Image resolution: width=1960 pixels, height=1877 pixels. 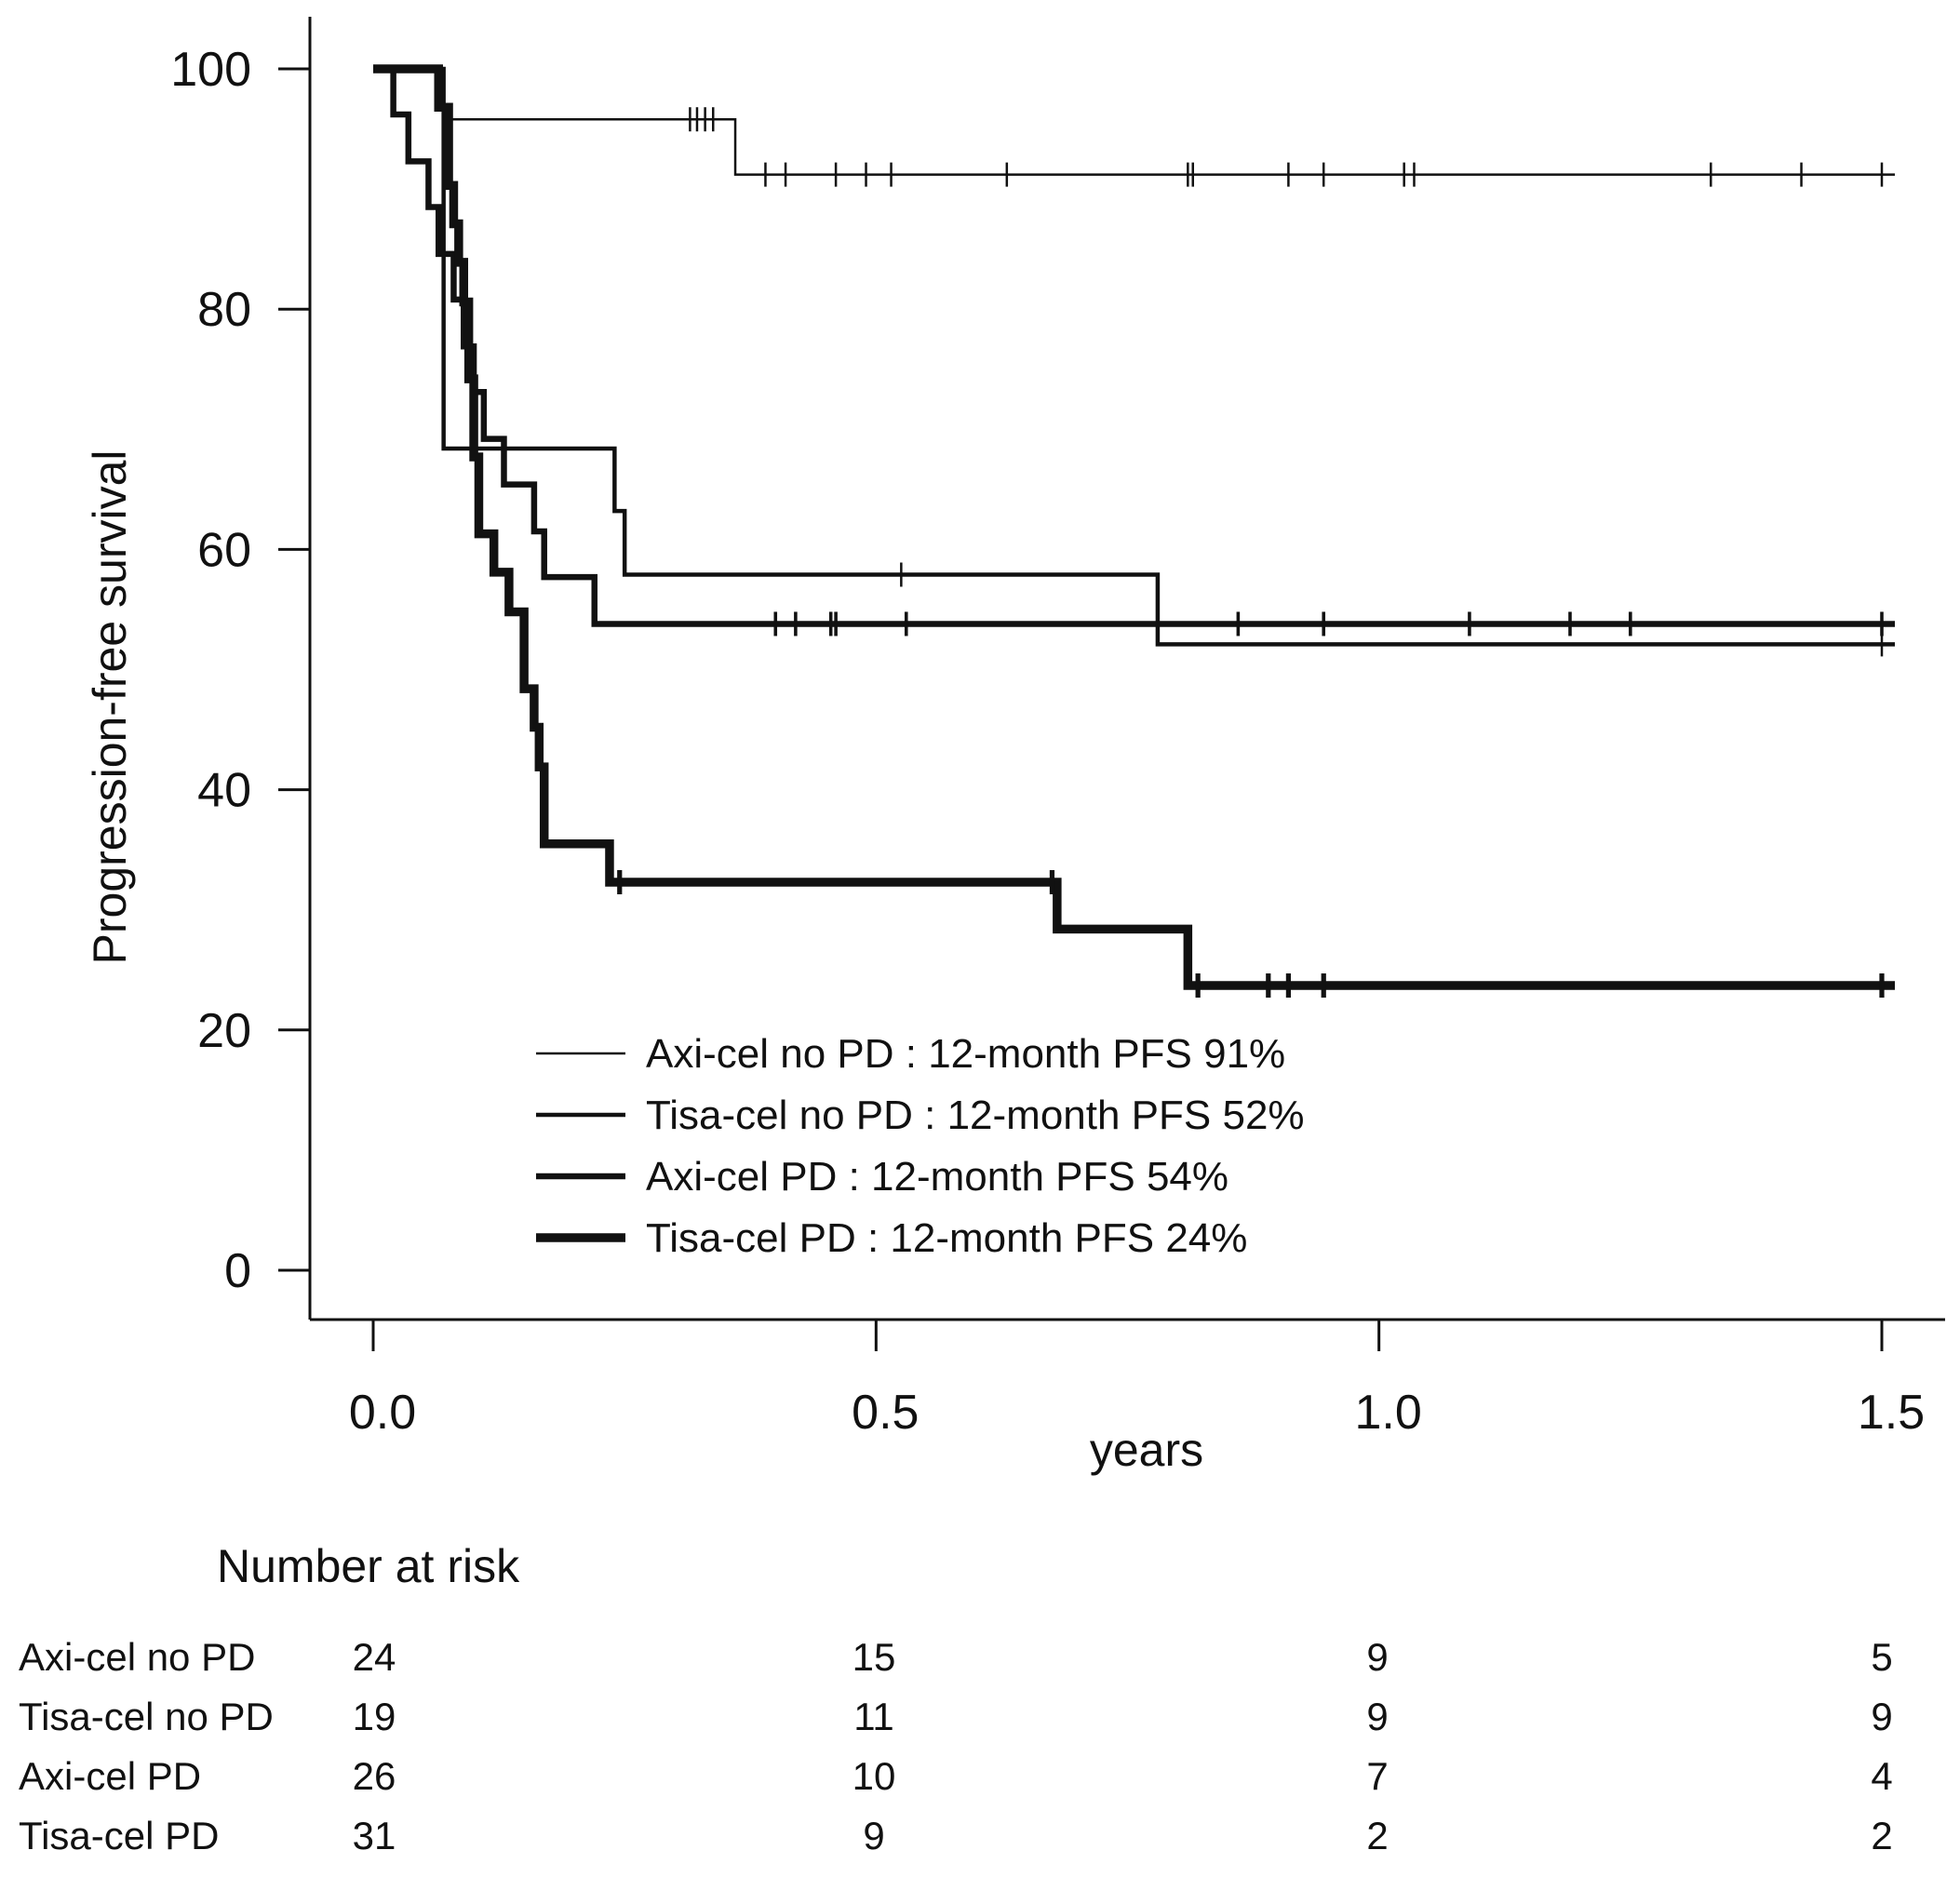 What do you see at coordinates (368, 1566) in the screenshot?
I see `risk-table-title: Number at risk` at bounding box center [368, 1566].